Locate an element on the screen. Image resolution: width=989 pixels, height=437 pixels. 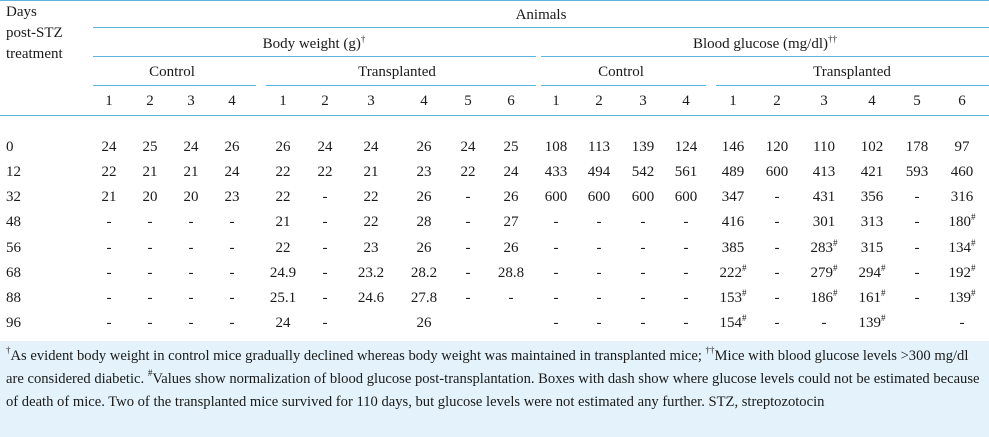
table-cell: 301 is located at coordinates (824, 222).